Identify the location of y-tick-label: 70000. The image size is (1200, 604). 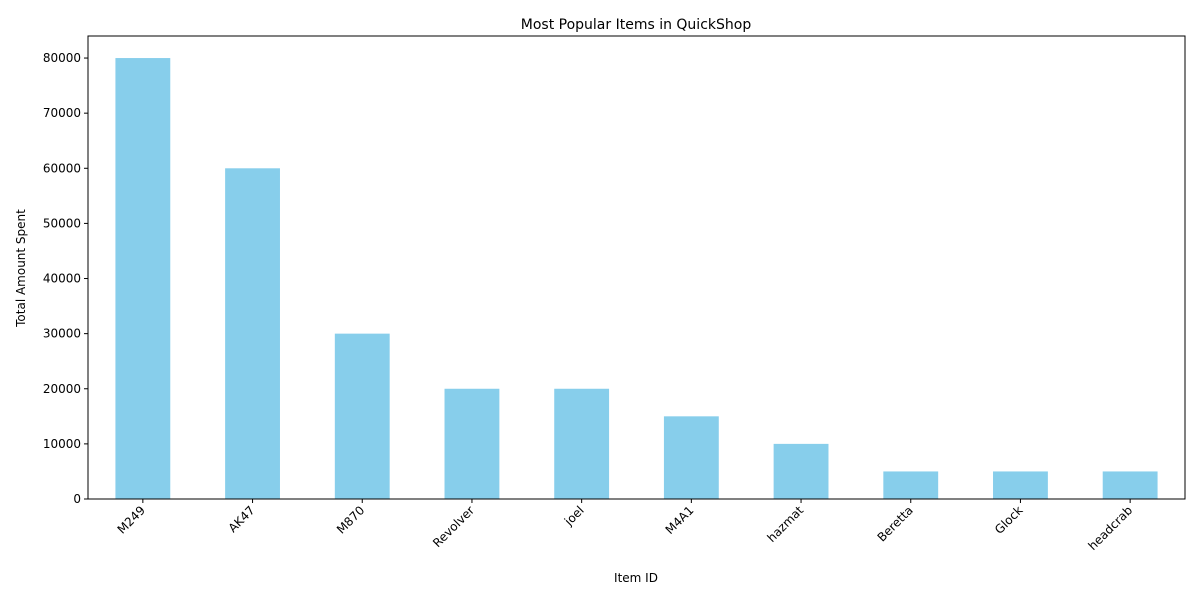
(62, 113).